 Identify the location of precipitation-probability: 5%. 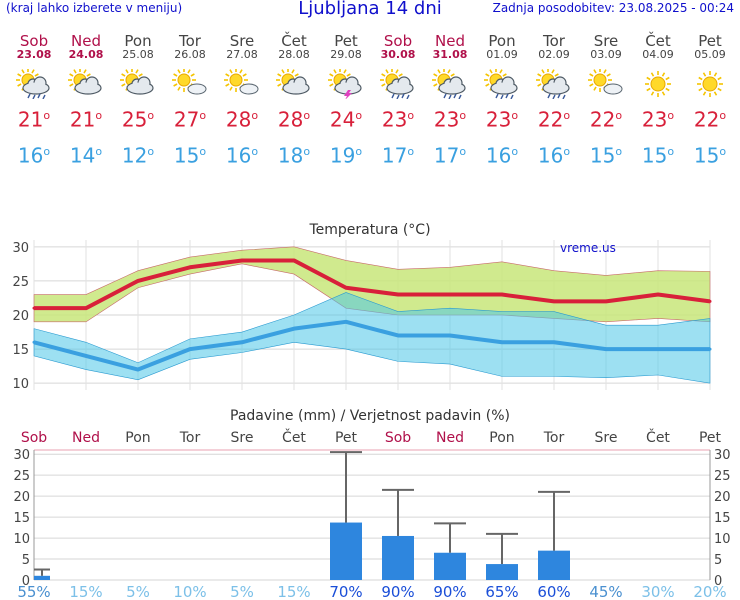
(138, 591).